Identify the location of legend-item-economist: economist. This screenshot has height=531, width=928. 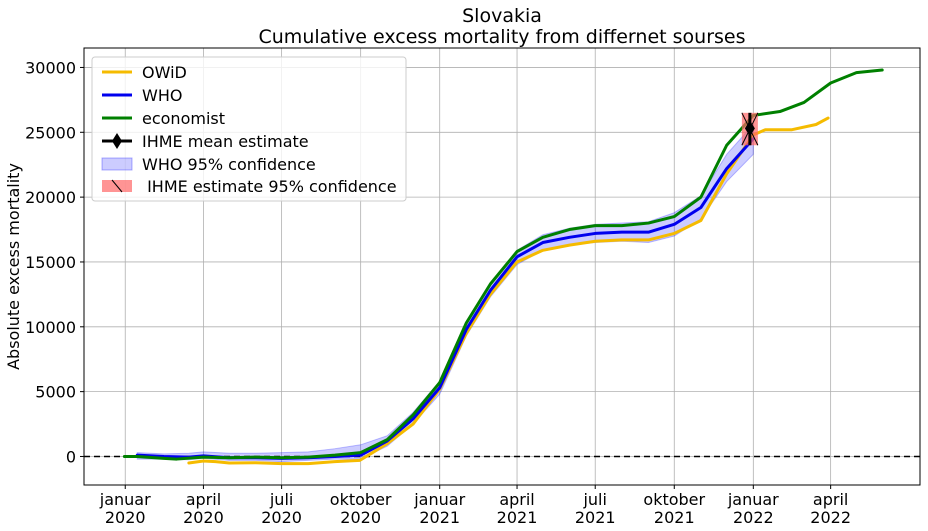
(163, 118).